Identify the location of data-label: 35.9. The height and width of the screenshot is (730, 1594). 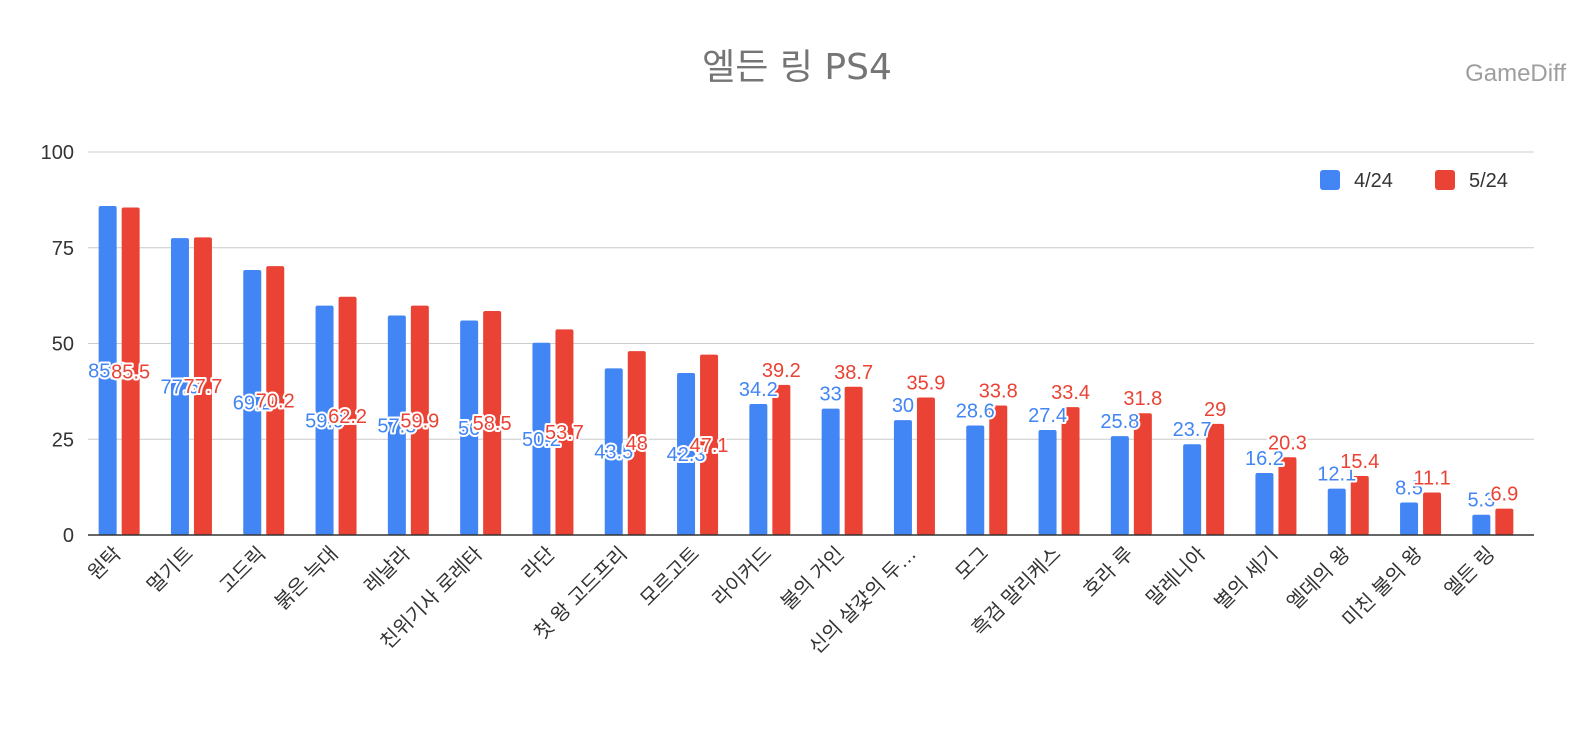
(925, 384).